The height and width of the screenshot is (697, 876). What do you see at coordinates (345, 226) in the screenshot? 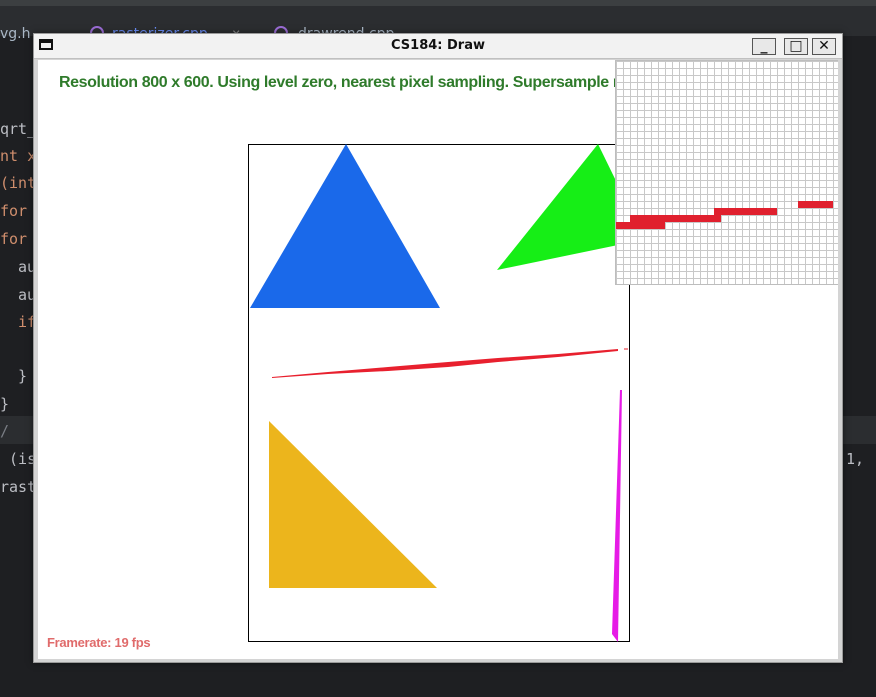
I see `blue-triangle` at bounding box center [345, 226].